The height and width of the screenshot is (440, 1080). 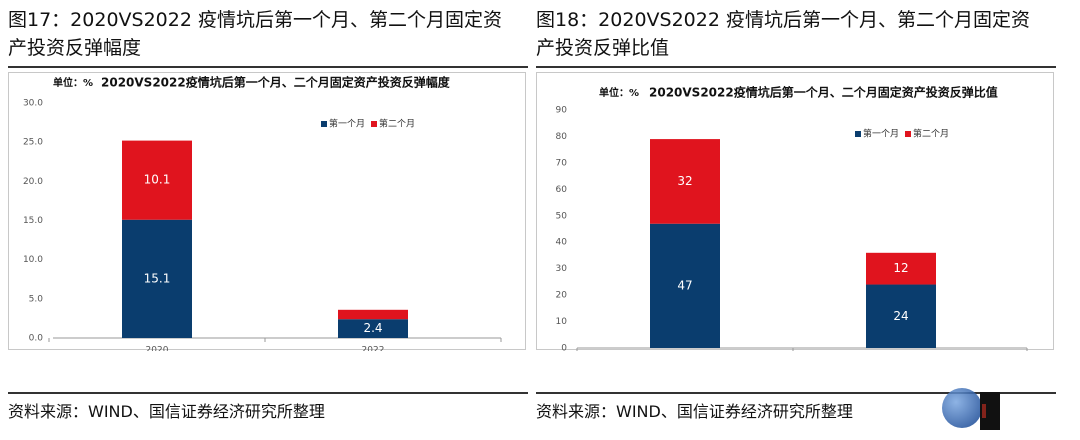 I want to click on y-tick-label: 60, so click(x=562, y=190).